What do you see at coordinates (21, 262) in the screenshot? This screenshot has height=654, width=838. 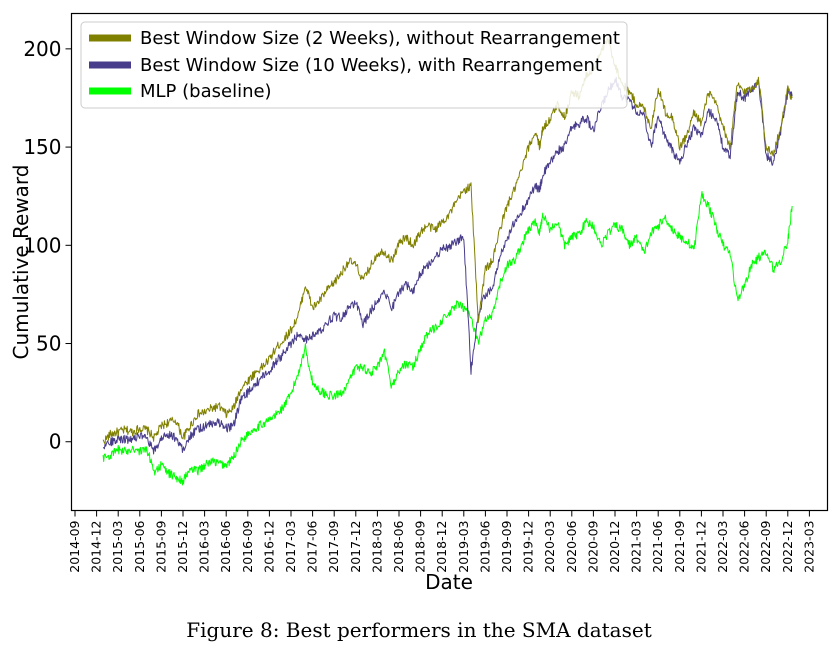 I see `y-axis-label: Cumulative Reward` at bounding box center [21, 262].